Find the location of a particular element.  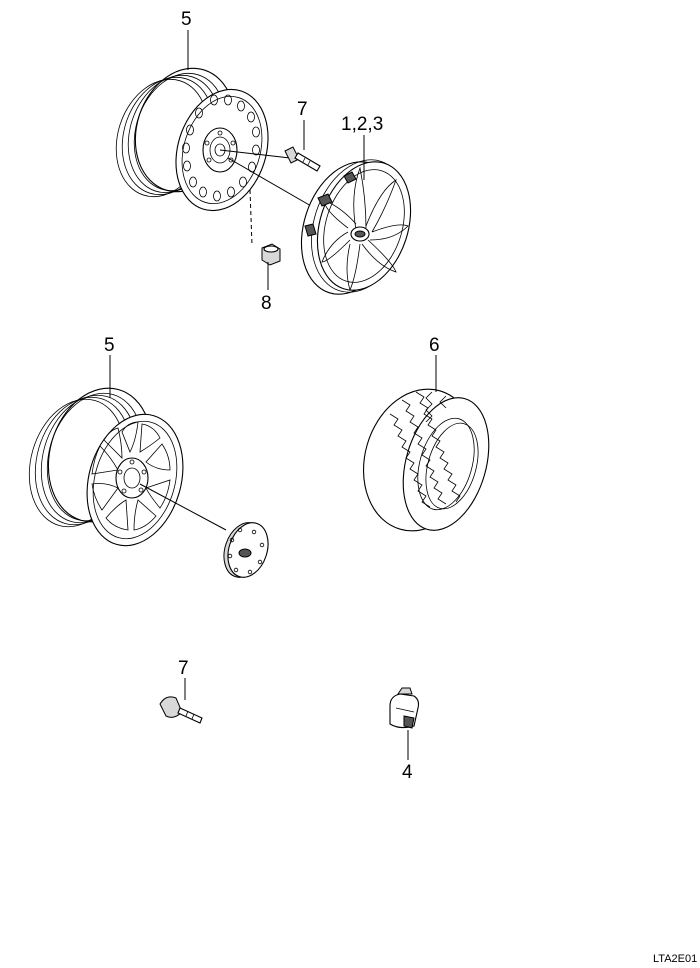

callout-balance-weight: 4 is located at coordinates (407, 772).